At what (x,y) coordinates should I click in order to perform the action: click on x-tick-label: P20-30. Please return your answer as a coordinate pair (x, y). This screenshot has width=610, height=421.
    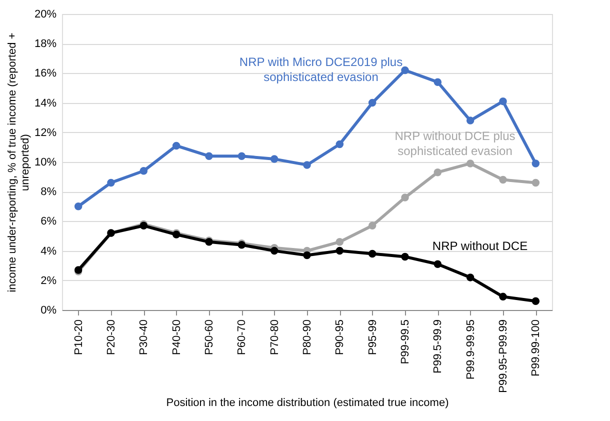
    Looking at the image, I should click on (112, 337).